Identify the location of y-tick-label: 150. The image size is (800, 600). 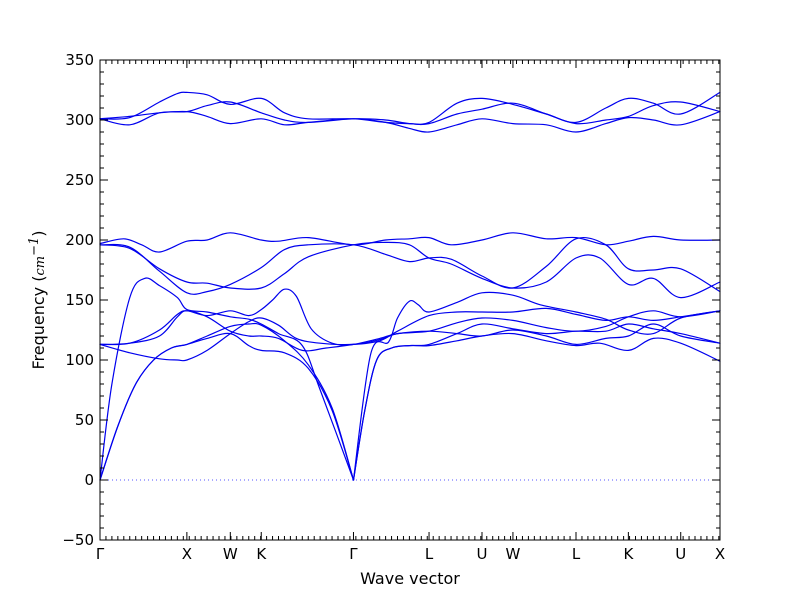
(79, 300).